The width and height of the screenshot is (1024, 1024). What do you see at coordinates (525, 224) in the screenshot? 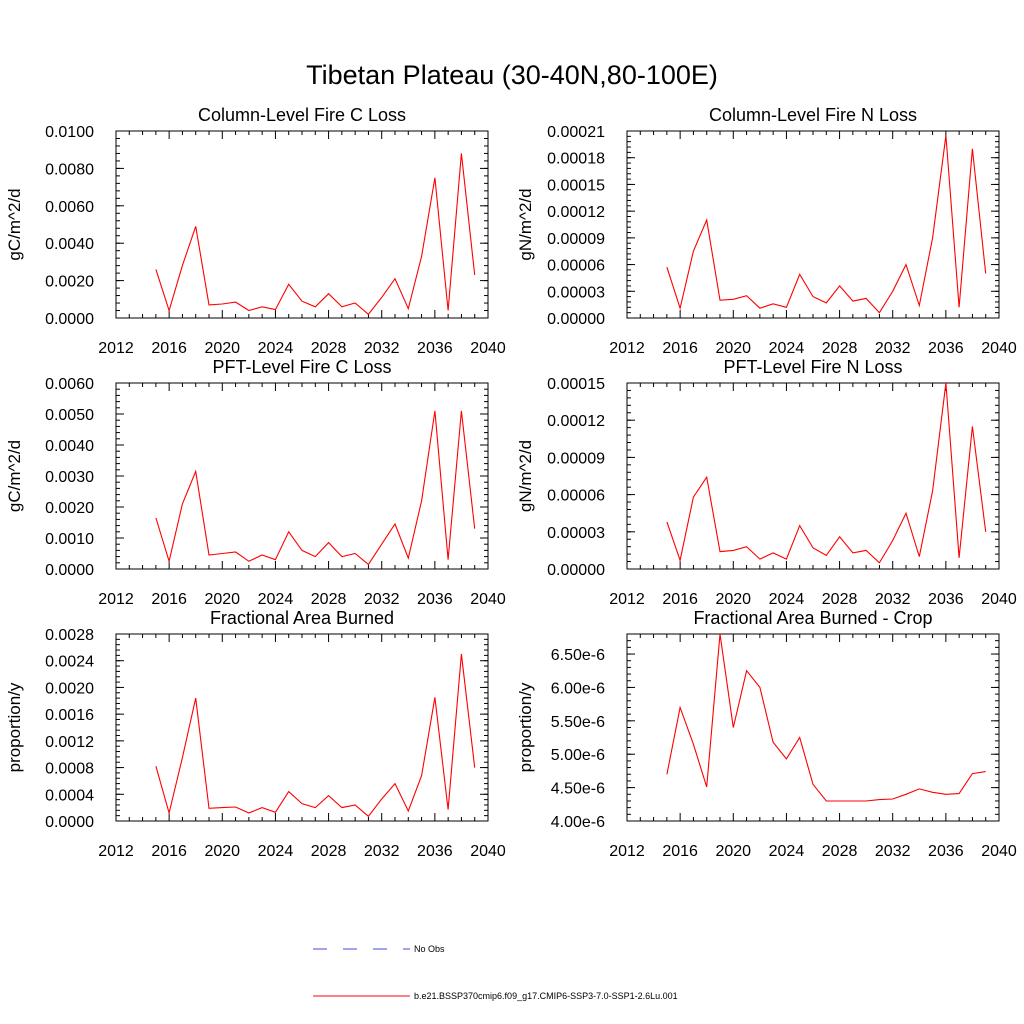
I see `y-axis-label: gN/m^2/d` at bounding box center [525, 224].